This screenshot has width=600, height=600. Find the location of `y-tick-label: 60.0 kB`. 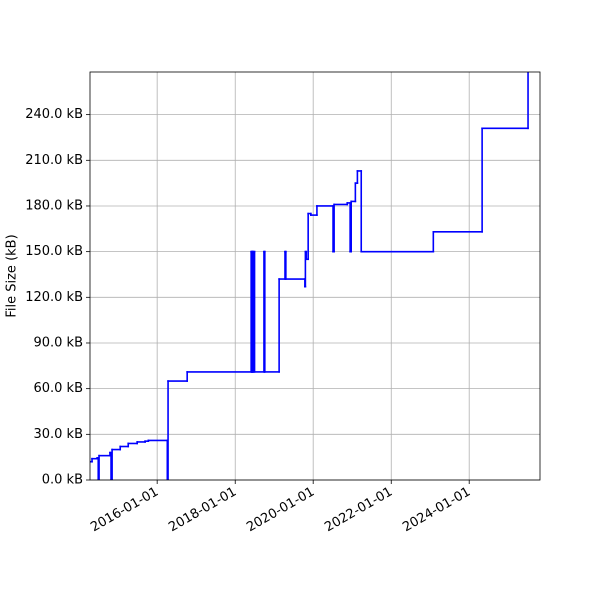

y-tick-label: 60.0 kB is located at coordinates (58, 388).